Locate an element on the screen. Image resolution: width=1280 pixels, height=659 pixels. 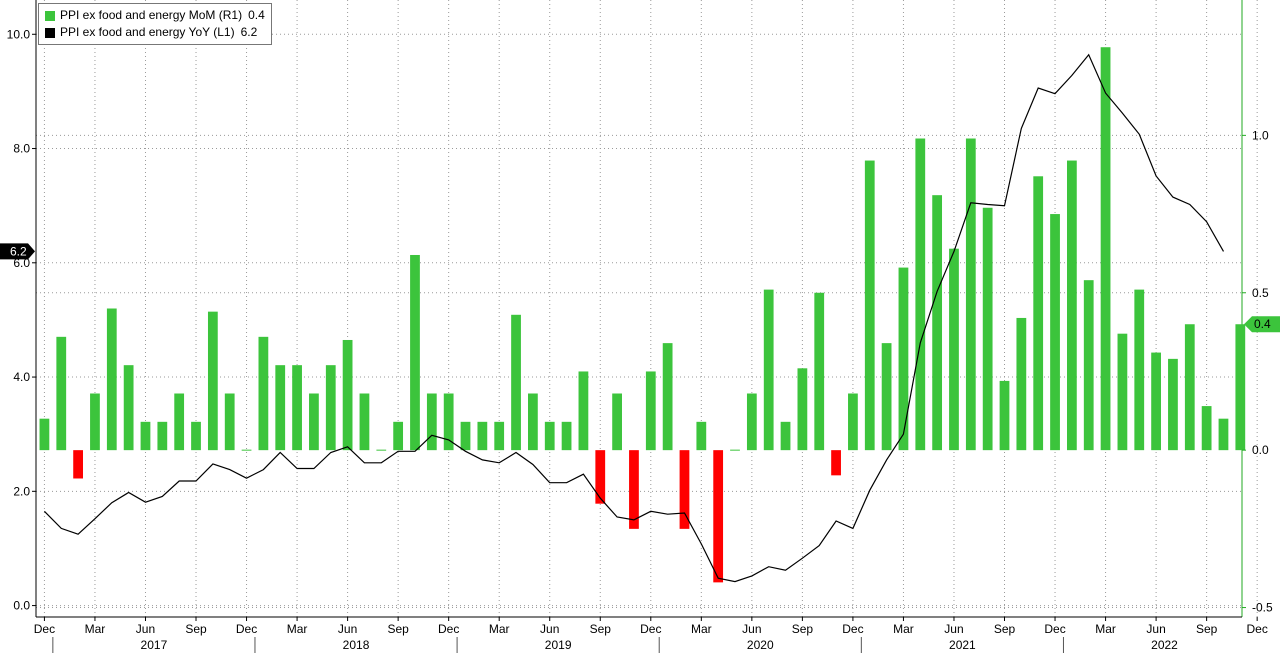
left-last-value-label: 6.2 is located at coordinates (18, 251).